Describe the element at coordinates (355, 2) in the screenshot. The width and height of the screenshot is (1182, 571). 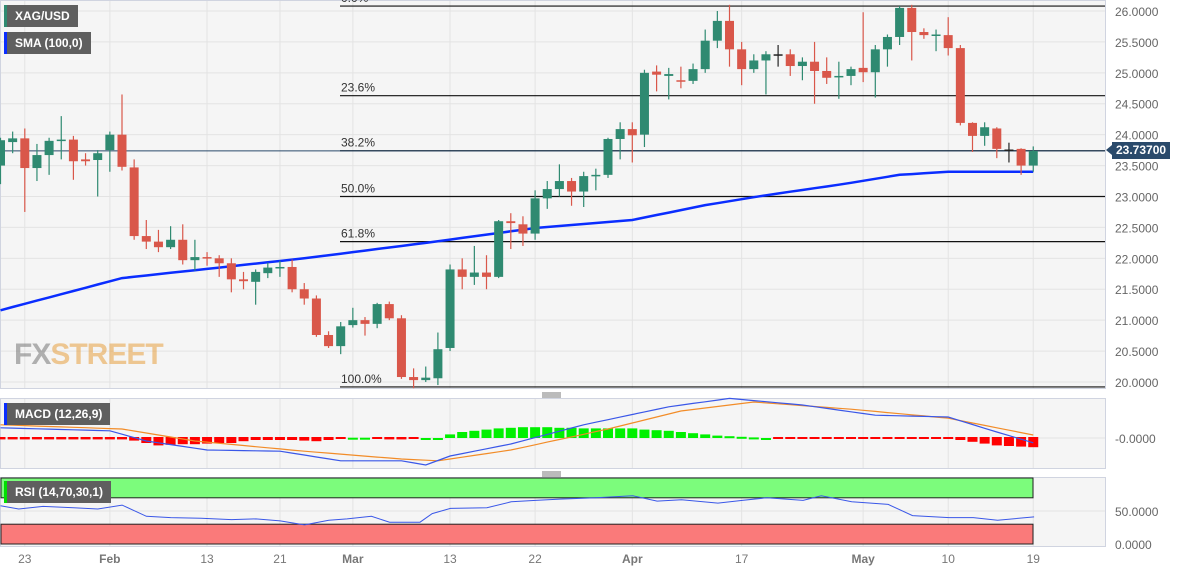
I see `fibonacci-level-label: 0.0%` at that location.